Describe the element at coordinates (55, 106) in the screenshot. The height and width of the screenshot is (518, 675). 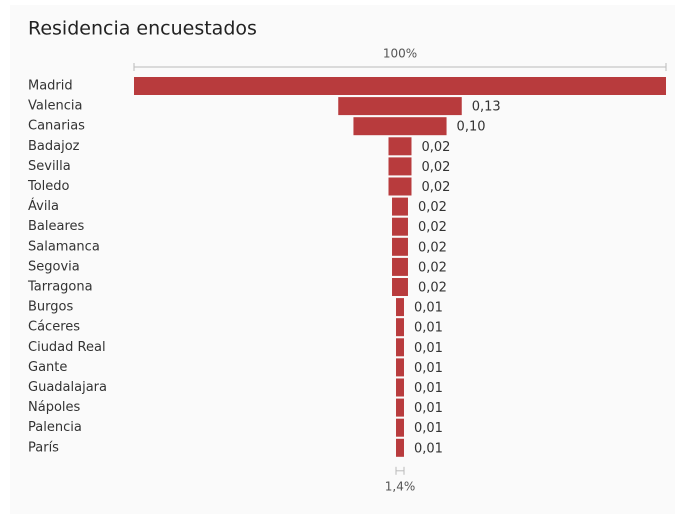
I see `category-label: Valencia` at that location.